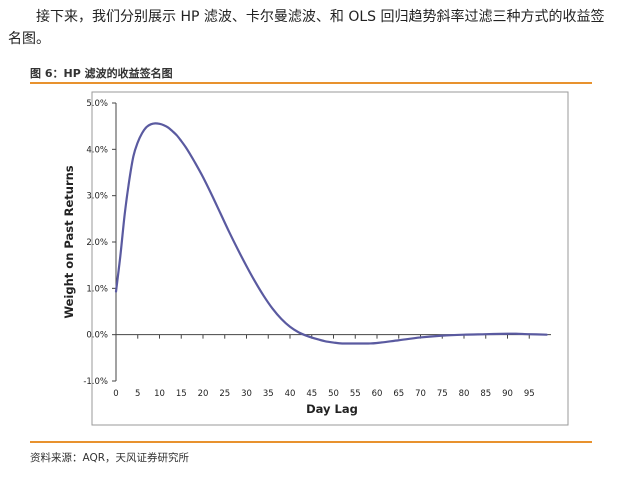 The image size is (624, 479). I want to click on y-tick-label: 1.0%, so click(97, 289).